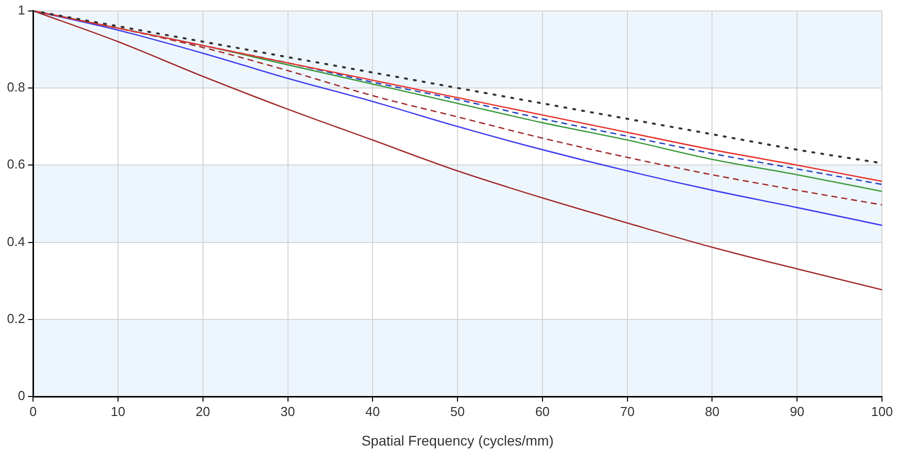 The image size is (898, 458). Describe the element at coordinates (712, 411) in the screenshot. I see `x-tick-label: 80` at that location.